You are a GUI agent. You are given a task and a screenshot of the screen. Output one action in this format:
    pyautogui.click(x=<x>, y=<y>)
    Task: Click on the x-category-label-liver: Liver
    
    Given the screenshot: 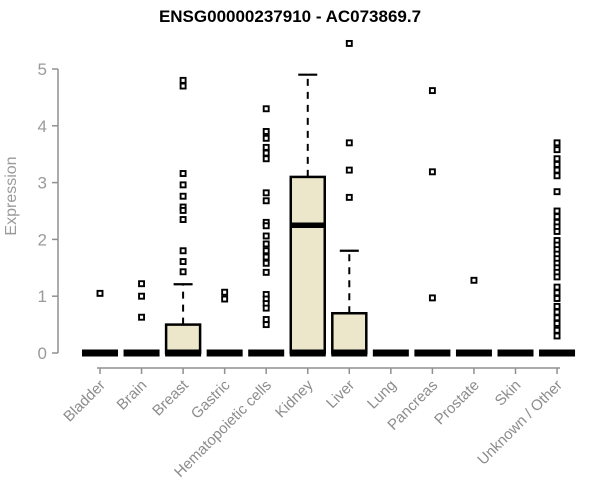 What is the action you would take?
    pyautogui.click(x=340, y=394)
    